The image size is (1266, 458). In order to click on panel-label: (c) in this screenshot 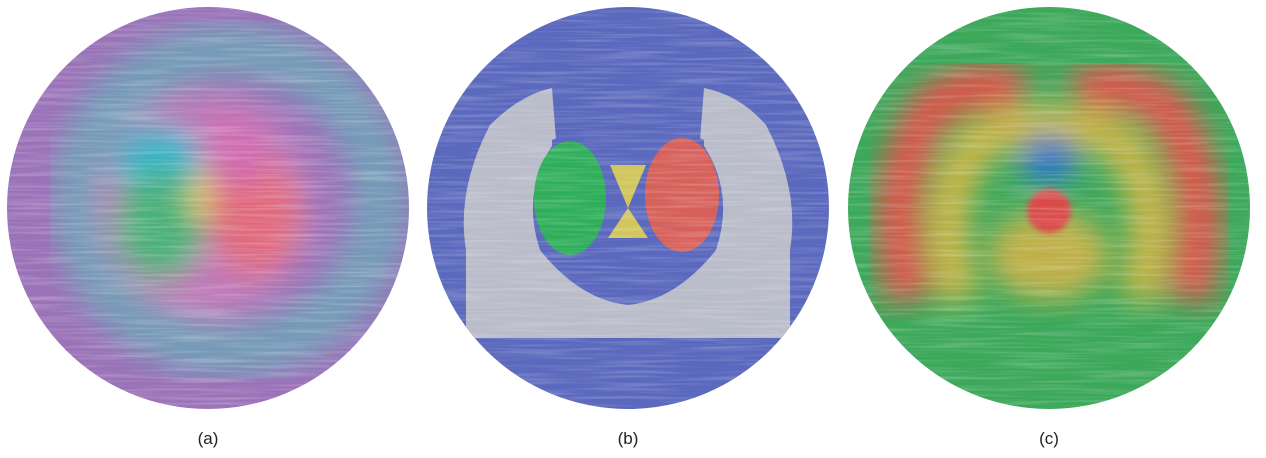, I will do `click(1049, 438)`.